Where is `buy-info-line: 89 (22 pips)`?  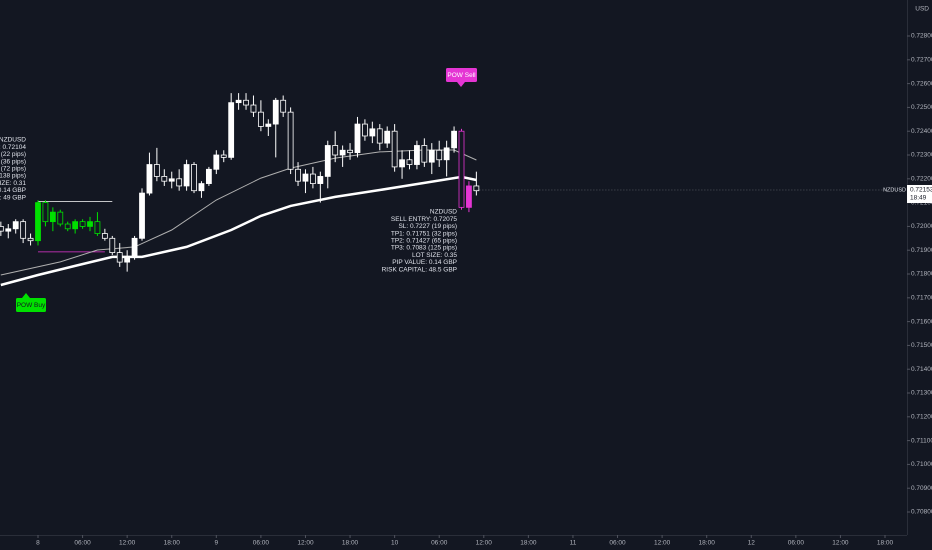 buy-info-line: 89 (22 pips) is located at coordinates (13, 154).